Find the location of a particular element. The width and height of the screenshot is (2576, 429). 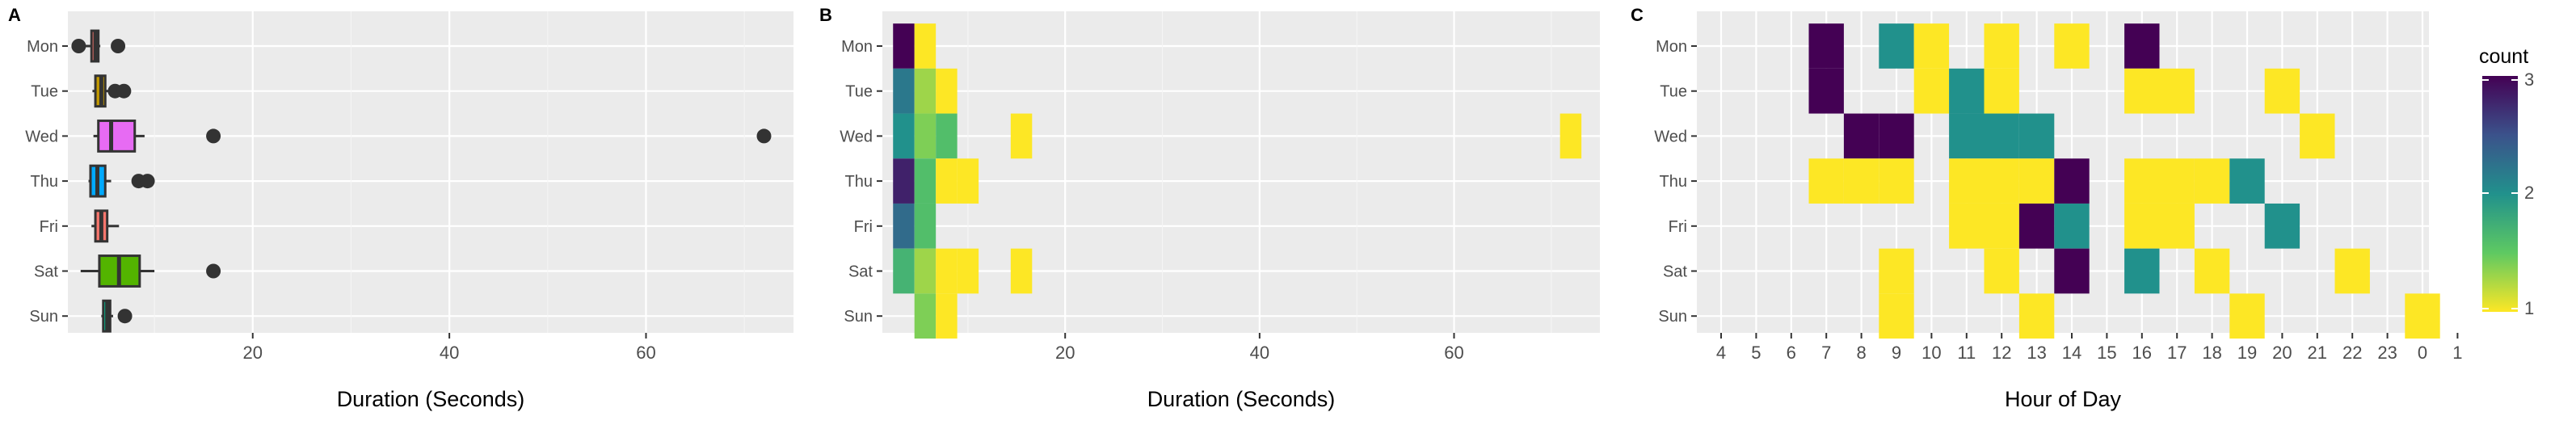

panel-b-x-tick-label: 20 is located at coordinates (1065, 353).